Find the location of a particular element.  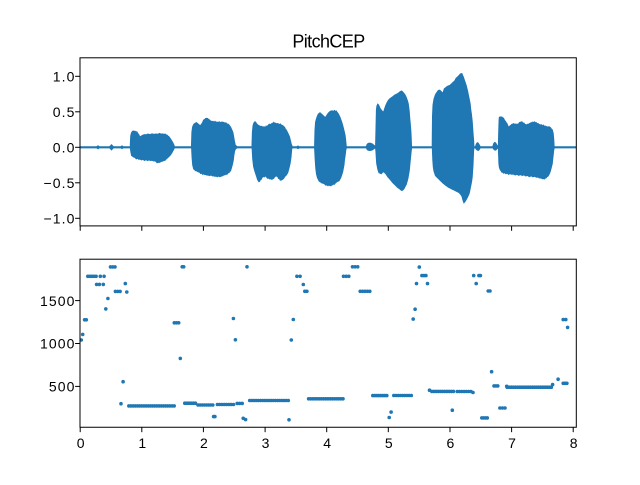

svg-text: 0.5 is located at coordinates (64, 112).